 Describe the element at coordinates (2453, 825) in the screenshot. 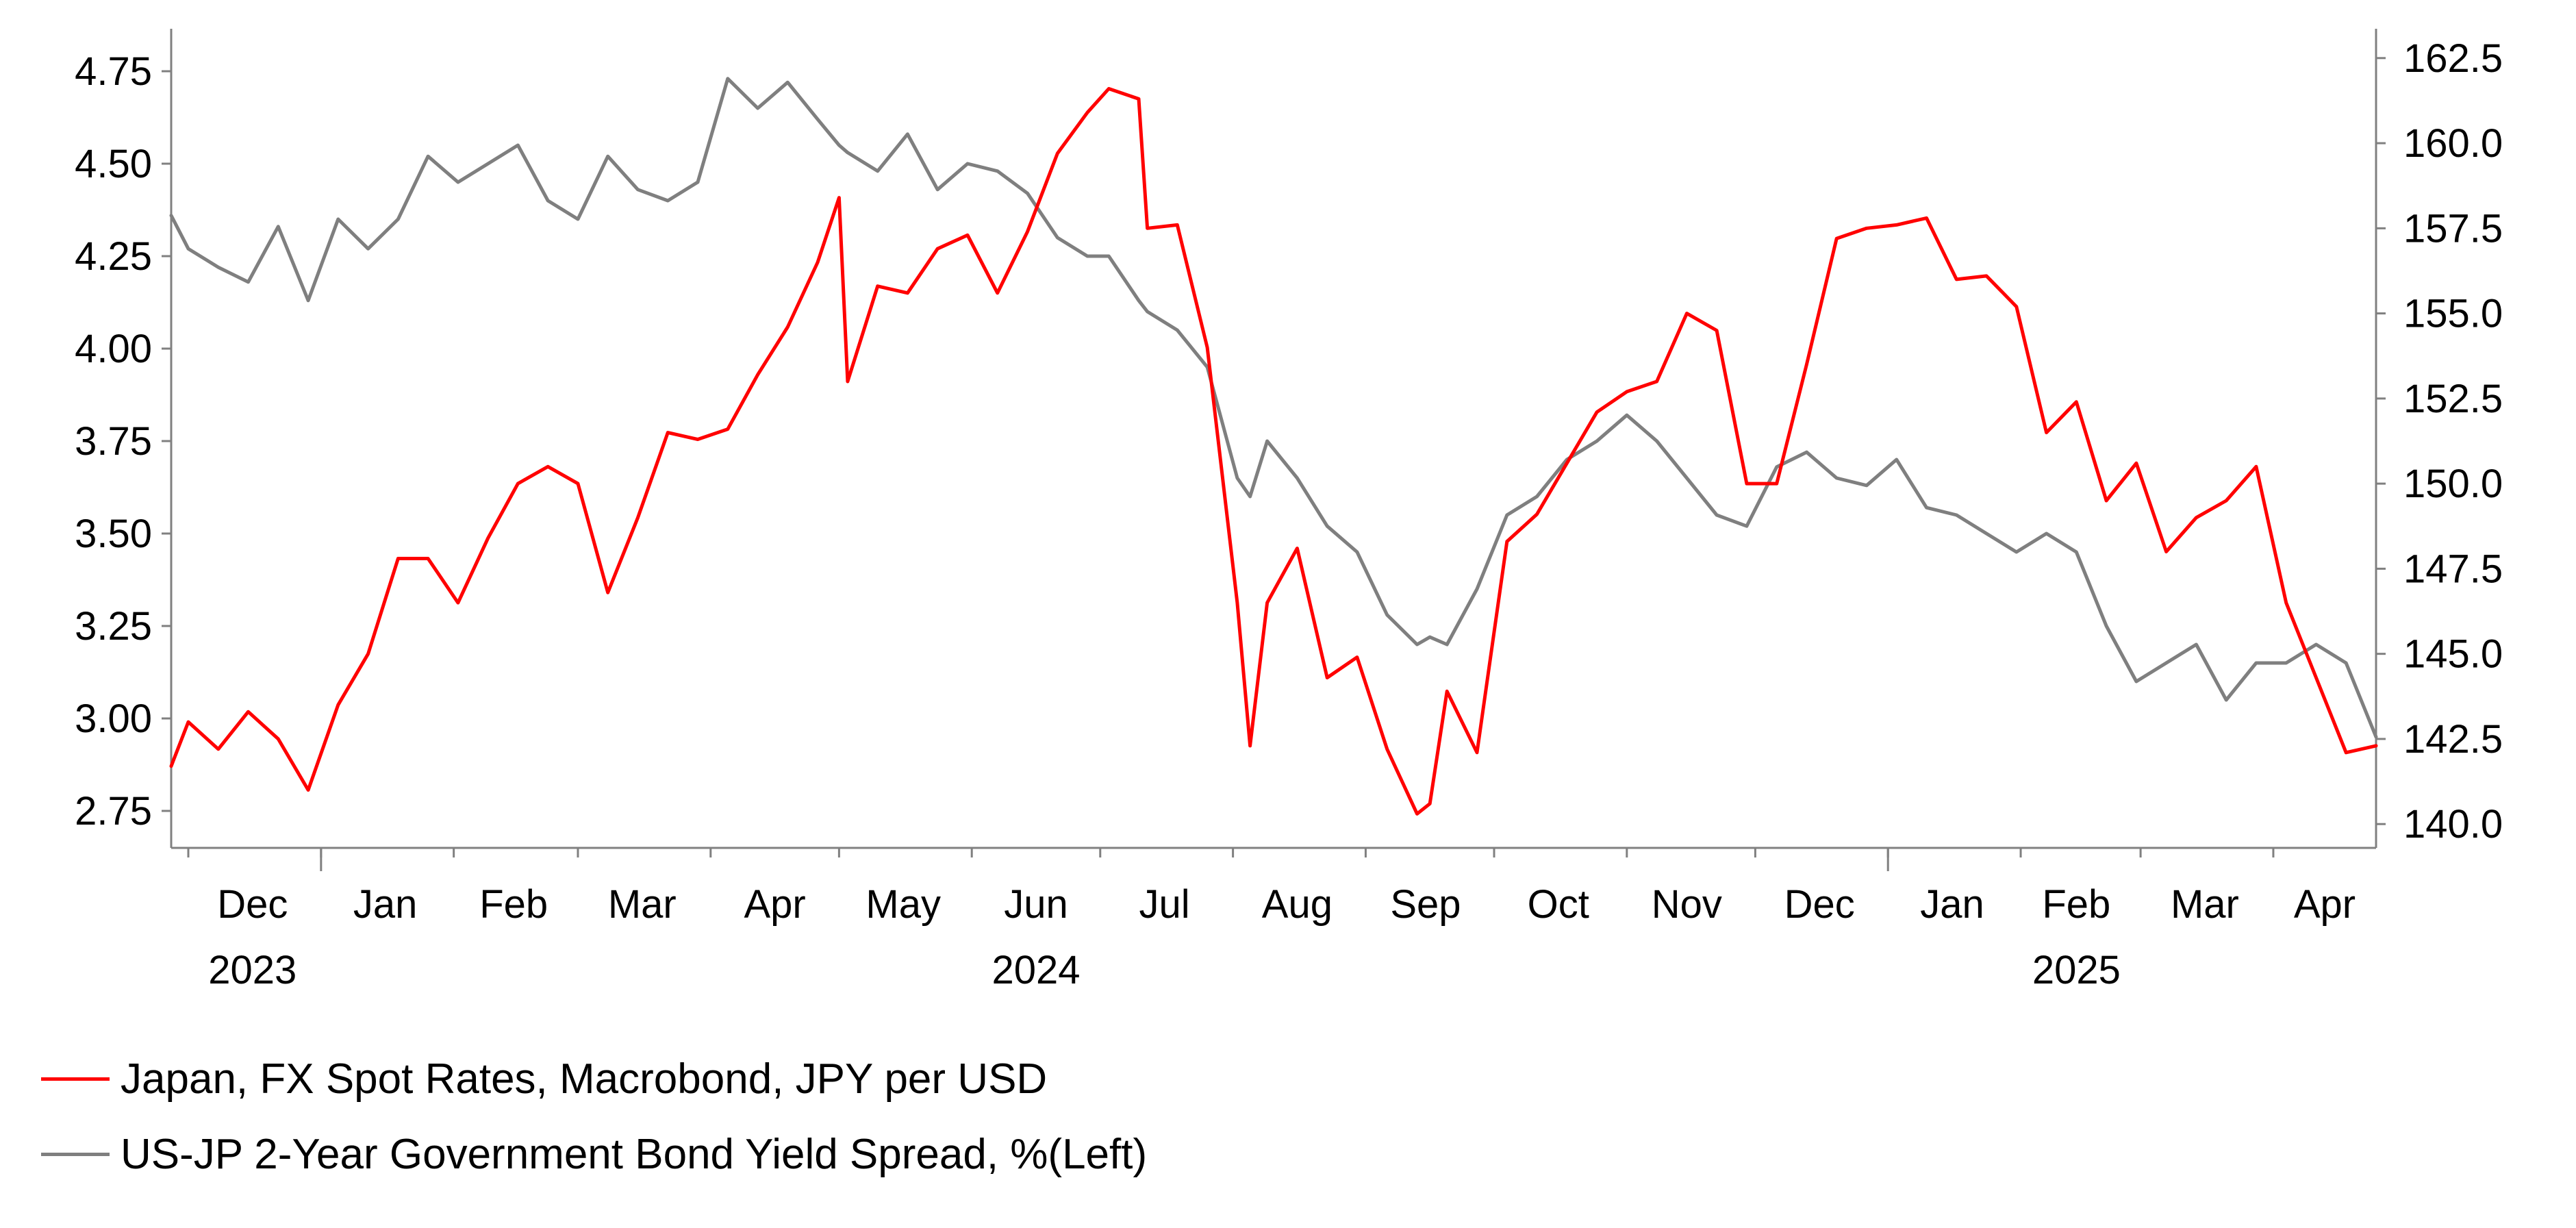

I see `right-tick-label: 140.0` at that location.